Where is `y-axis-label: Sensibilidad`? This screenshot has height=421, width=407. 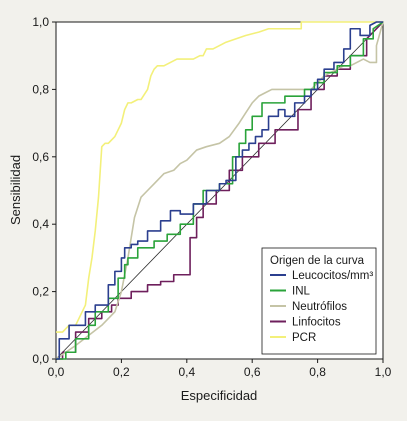
y-axis-label: Sensibilidad is located at coordinates (15, 190).